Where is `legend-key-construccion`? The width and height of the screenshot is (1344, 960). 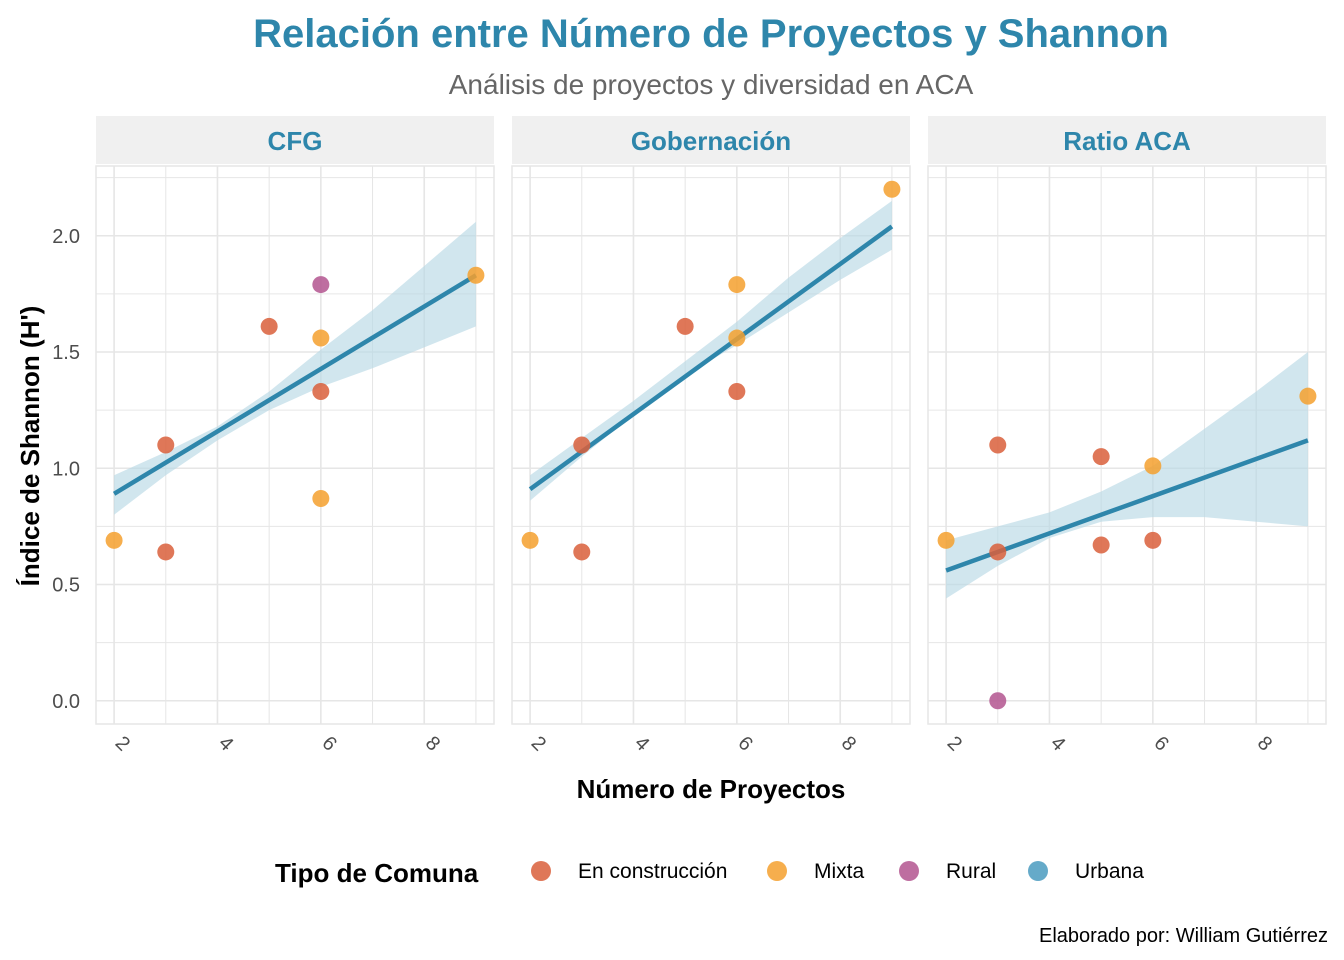
legend-key-construccion is located at coordinates (541, 871).